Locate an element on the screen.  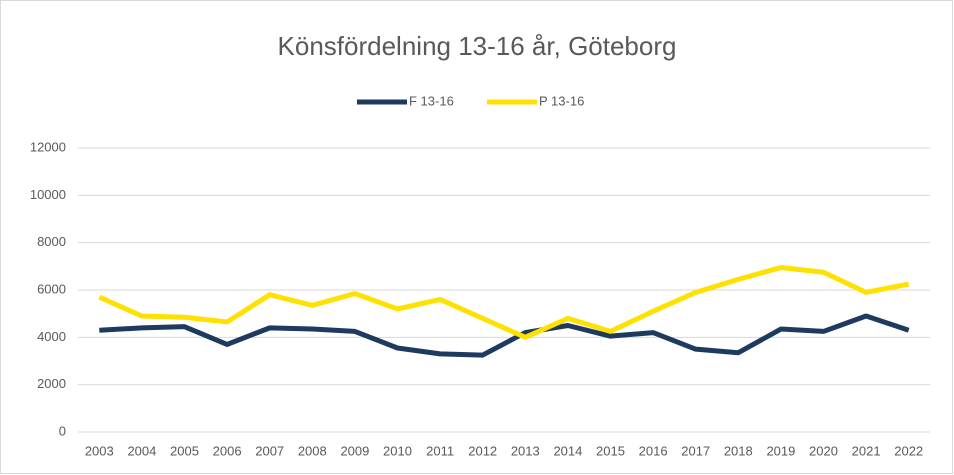
x-tick-label: 2011 is located at coordinates (440, 450).